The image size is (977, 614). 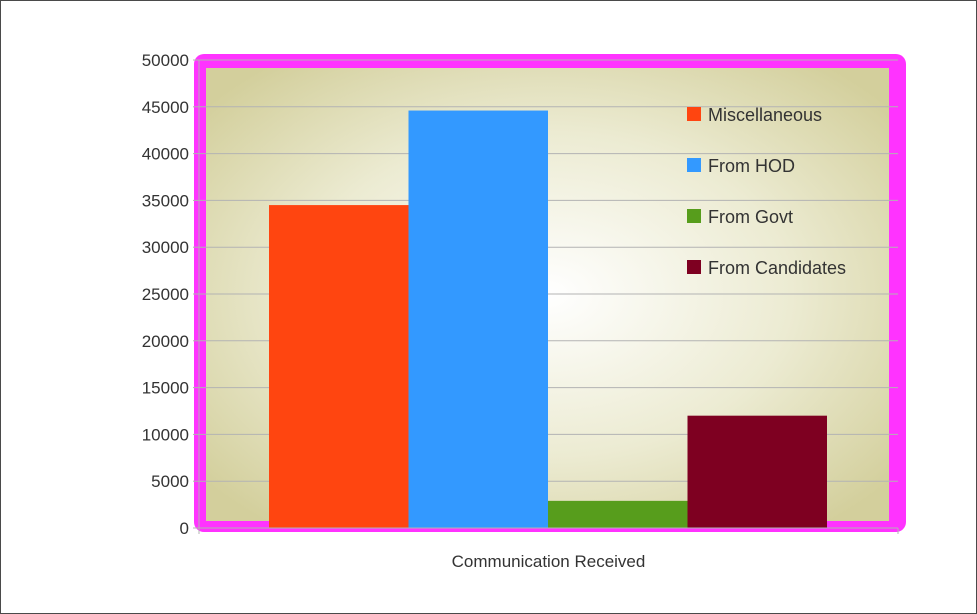 I want to click on y-tick-label: 15000, so click(x=165, y=388).